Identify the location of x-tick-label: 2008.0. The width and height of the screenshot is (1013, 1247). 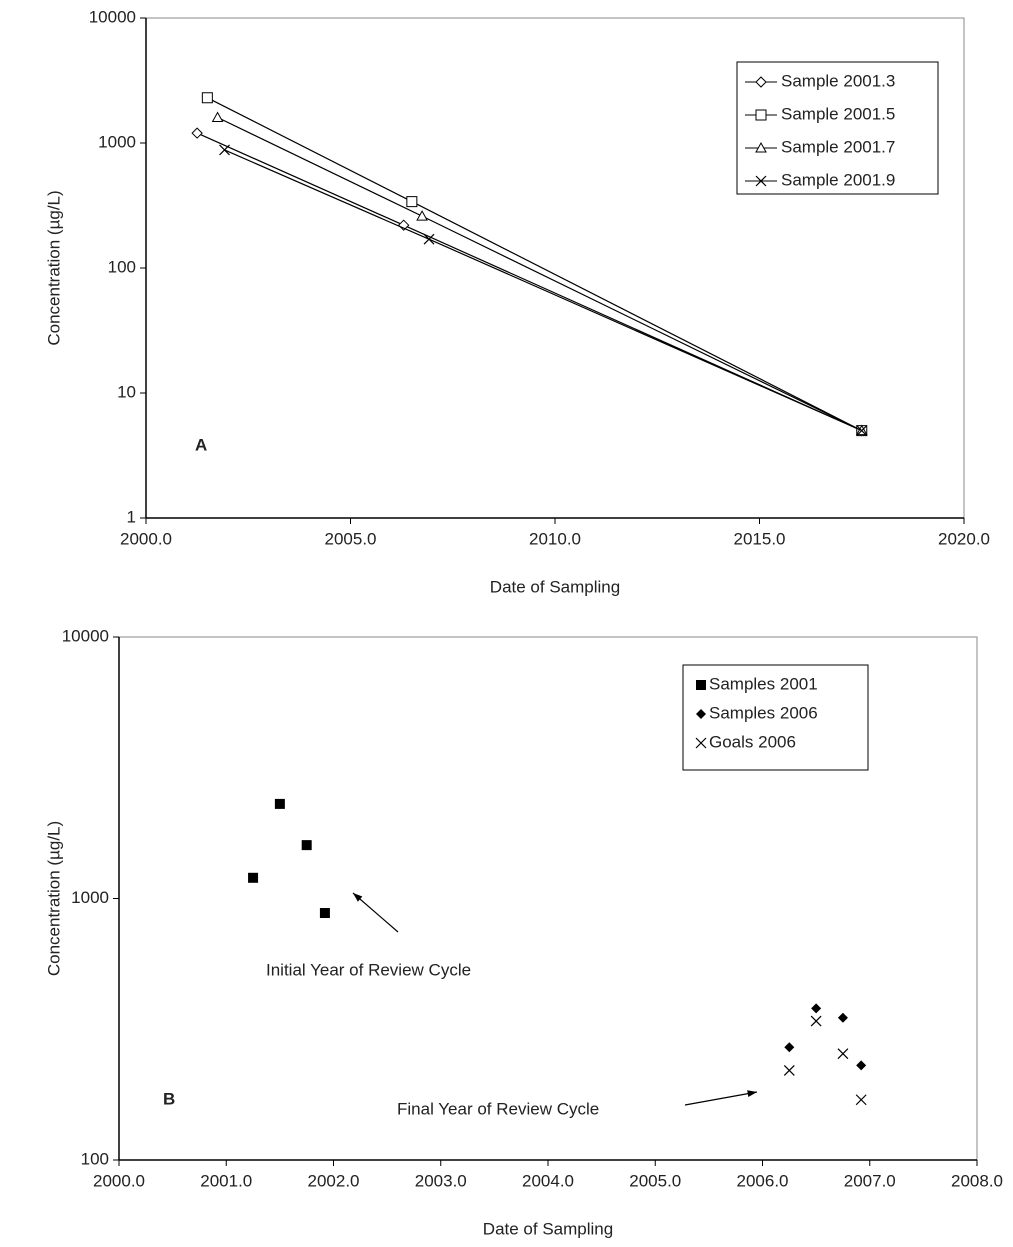
(977, 1180).